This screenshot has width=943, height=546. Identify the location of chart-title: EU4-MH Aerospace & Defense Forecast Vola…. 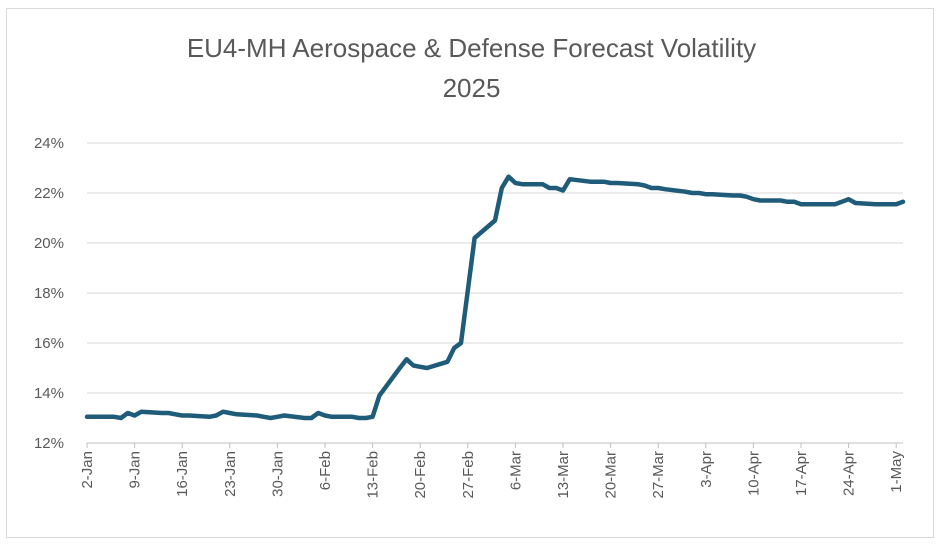
(471, 68).